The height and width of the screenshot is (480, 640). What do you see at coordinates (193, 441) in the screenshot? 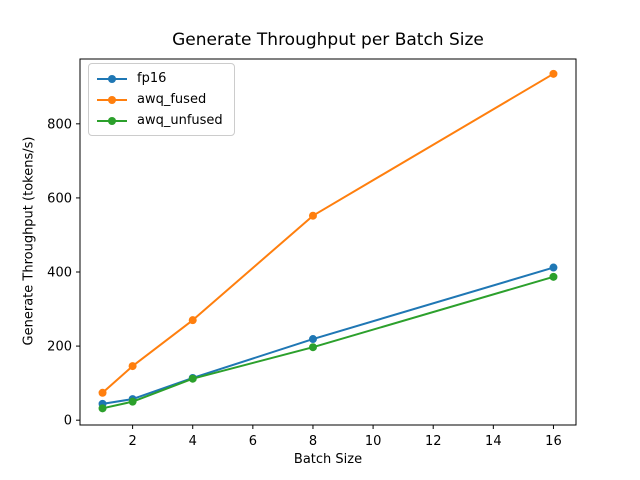
I see `x-tick-label: 4` at bounding box center [193, 441].